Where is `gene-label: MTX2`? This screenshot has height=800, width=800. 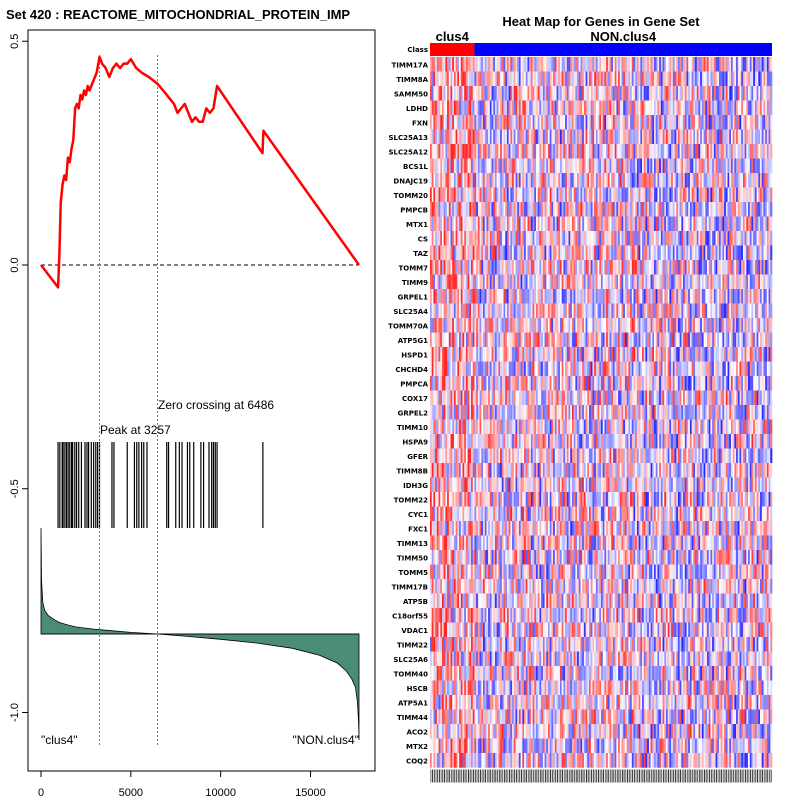 gene-label: MTX2 is located at coordinates (417, 747).